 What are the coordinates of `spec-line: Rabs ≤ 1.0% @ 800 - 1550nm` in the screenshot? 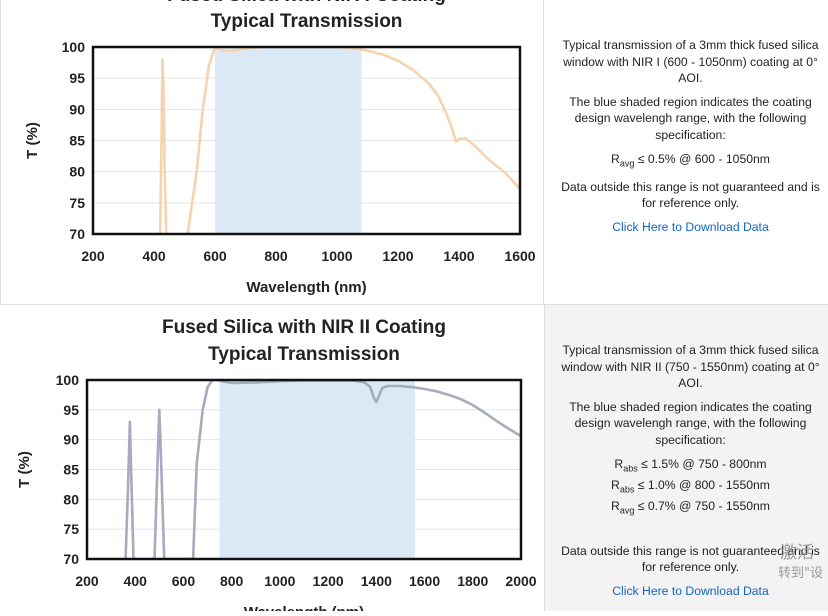 It's located at (690, 486).